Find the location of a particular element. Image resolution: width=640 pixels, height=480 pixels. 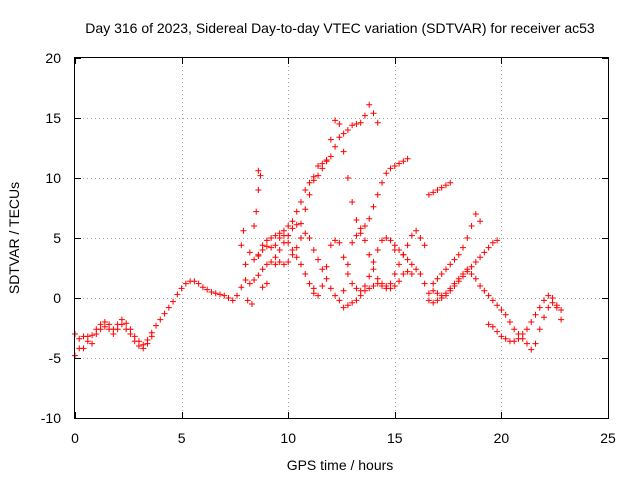

series-track-h is located at coordinates (439, 188).